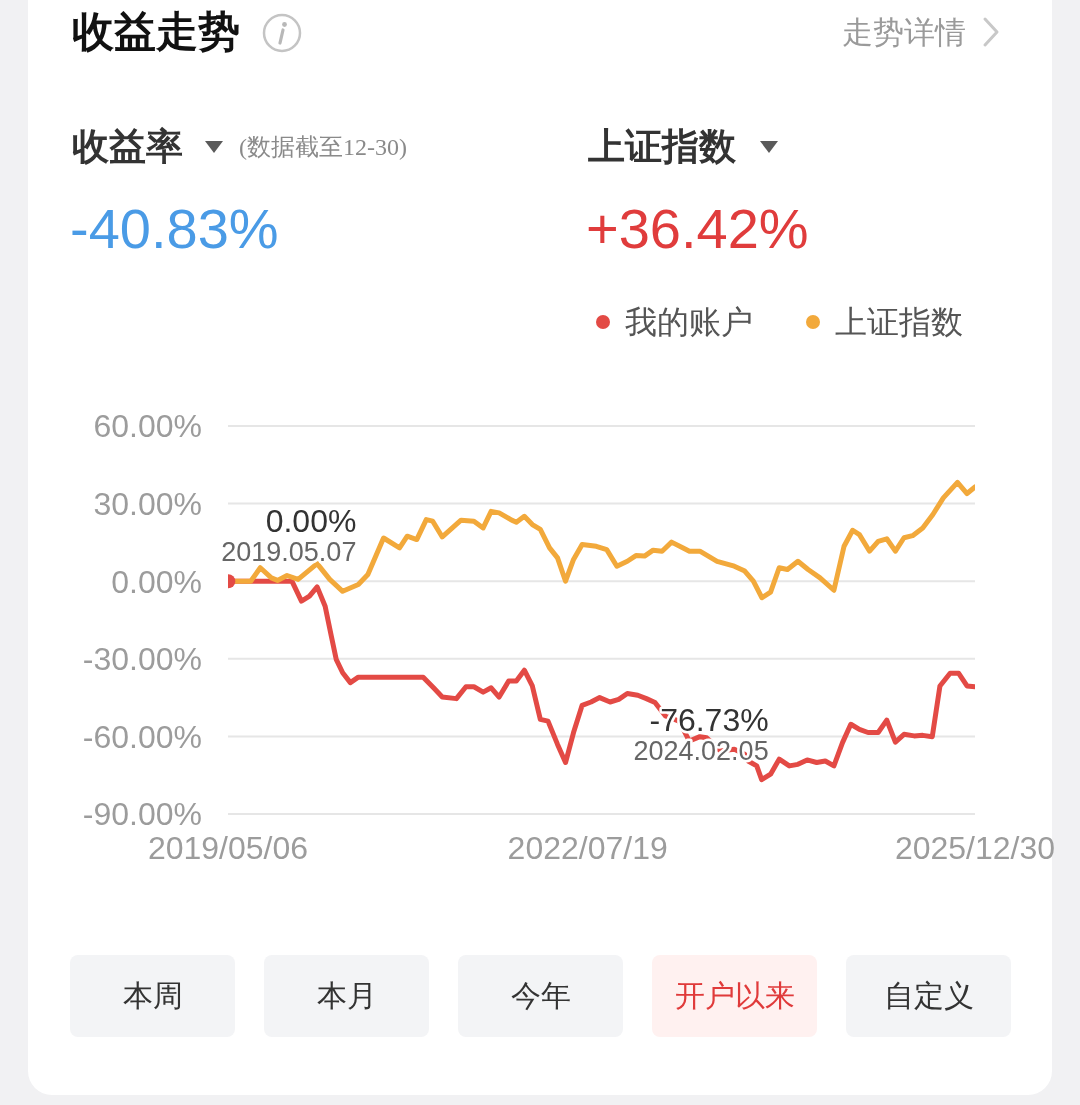  What do you see at coordinates (734, 996) in the screenshot?
I see `tab-button: 开户以来` at bounding box center [734, 996].